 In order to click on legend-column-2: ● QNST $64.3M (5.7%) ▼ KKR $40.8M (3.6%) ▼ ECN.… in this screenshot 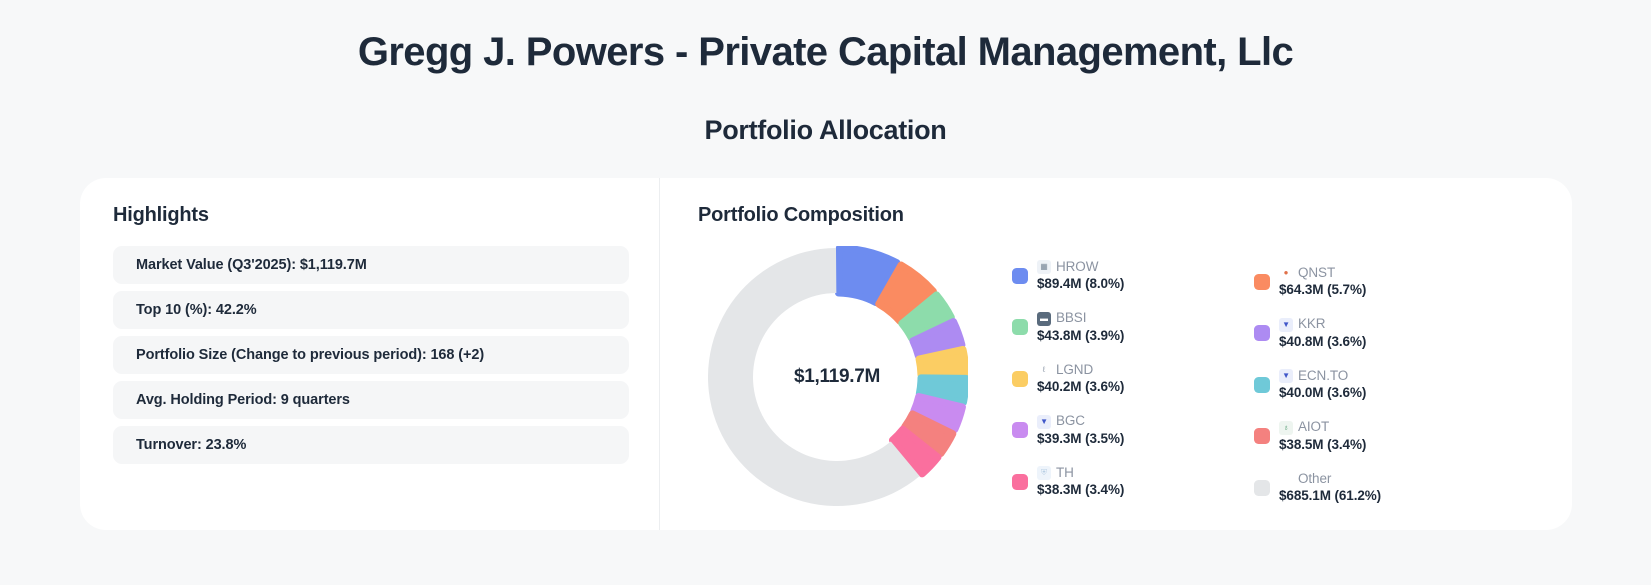, I will do `click(1375, 382)`.